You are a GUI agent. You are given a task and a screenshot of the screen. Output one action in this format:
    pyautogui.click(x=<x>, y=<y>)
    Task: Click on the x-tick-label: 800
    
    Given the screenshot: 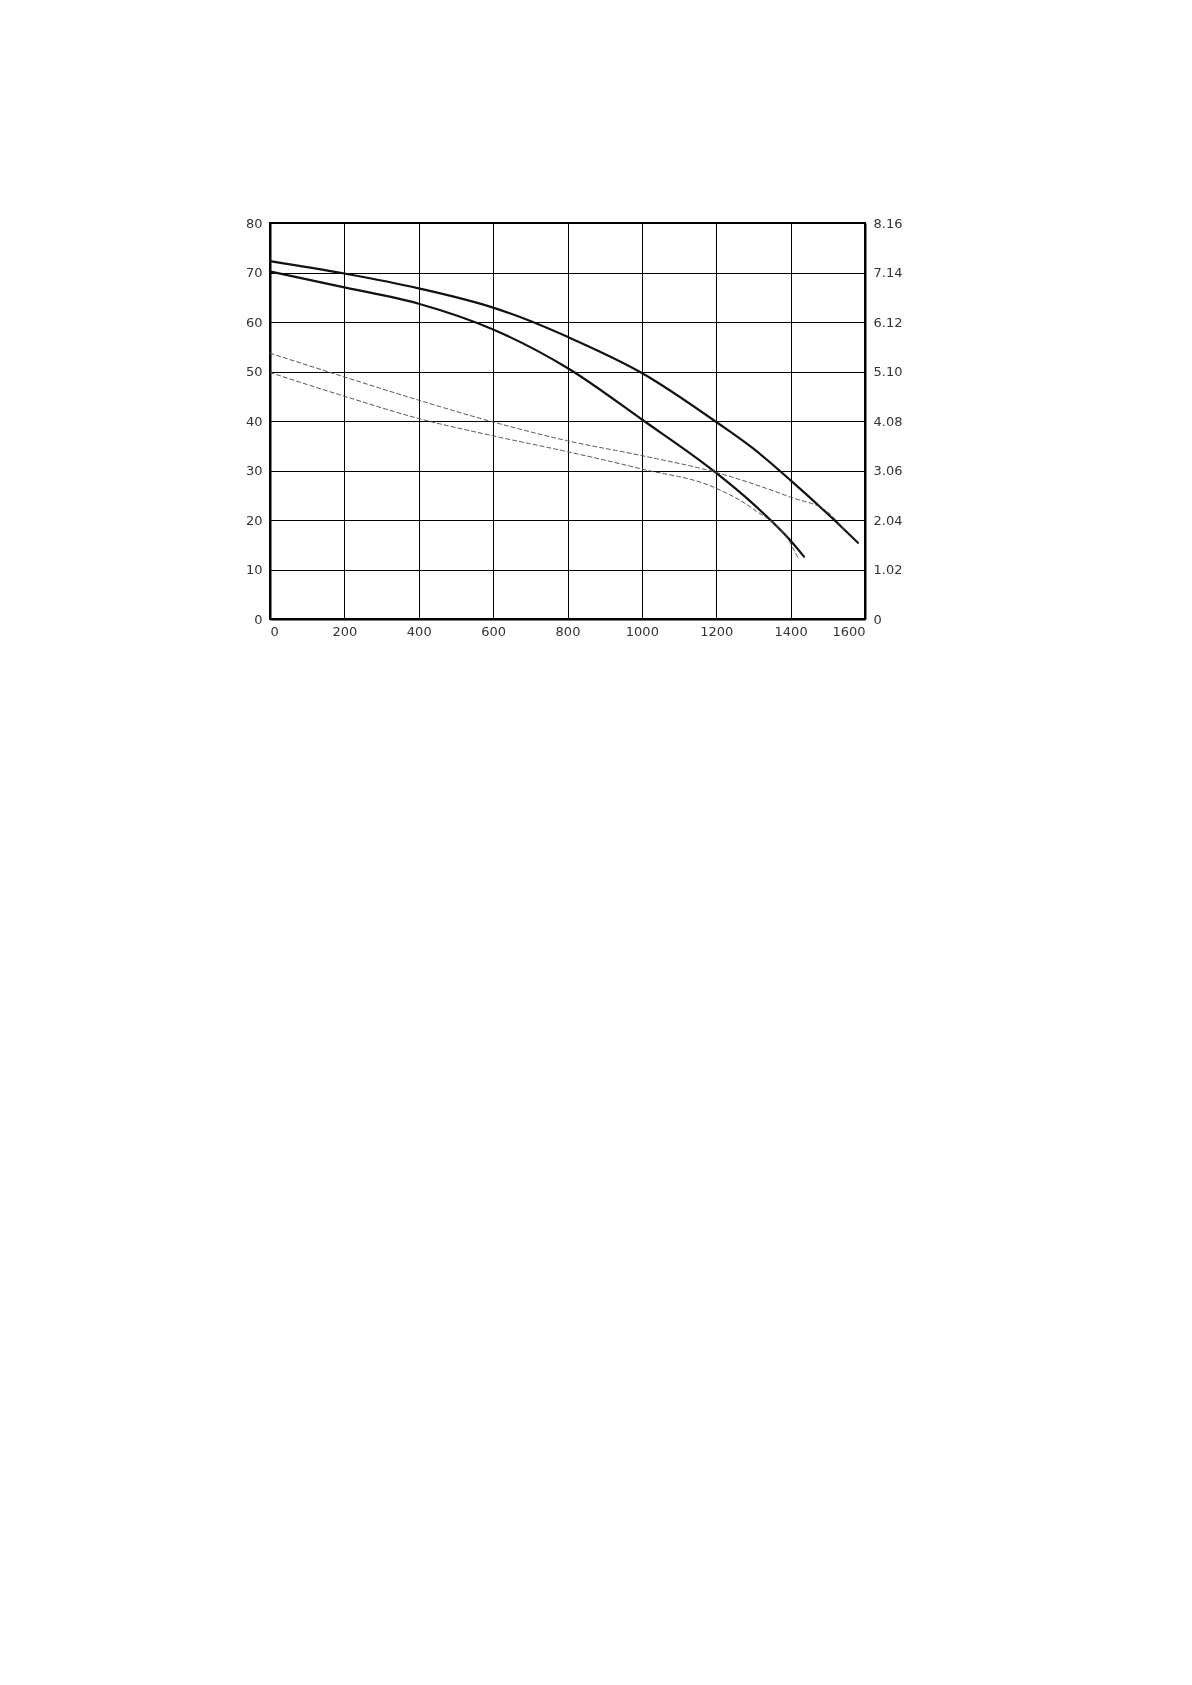 What is the action you would take?
    pyautogui.click(x=568, y=631)
    